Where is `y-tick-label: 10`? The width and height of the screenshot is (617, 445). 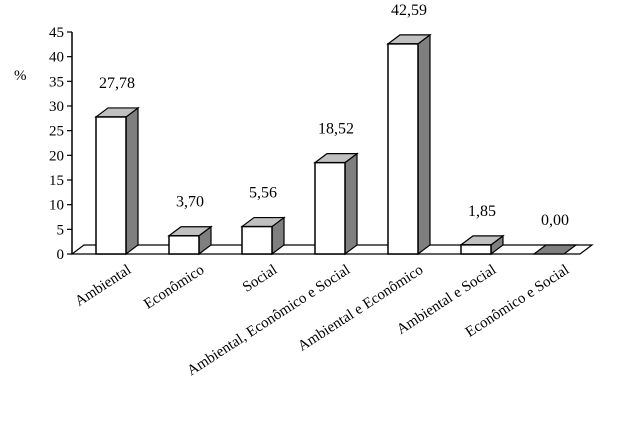 y-tick-label: 10 is located at coordinates (56, 206).